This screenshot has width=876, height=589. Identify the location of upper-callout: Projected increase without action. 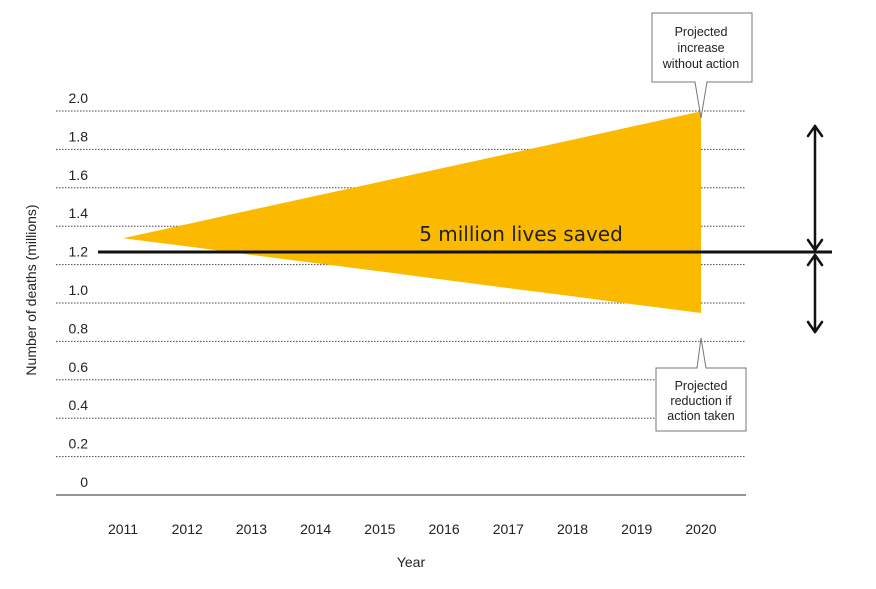
(702, 65).